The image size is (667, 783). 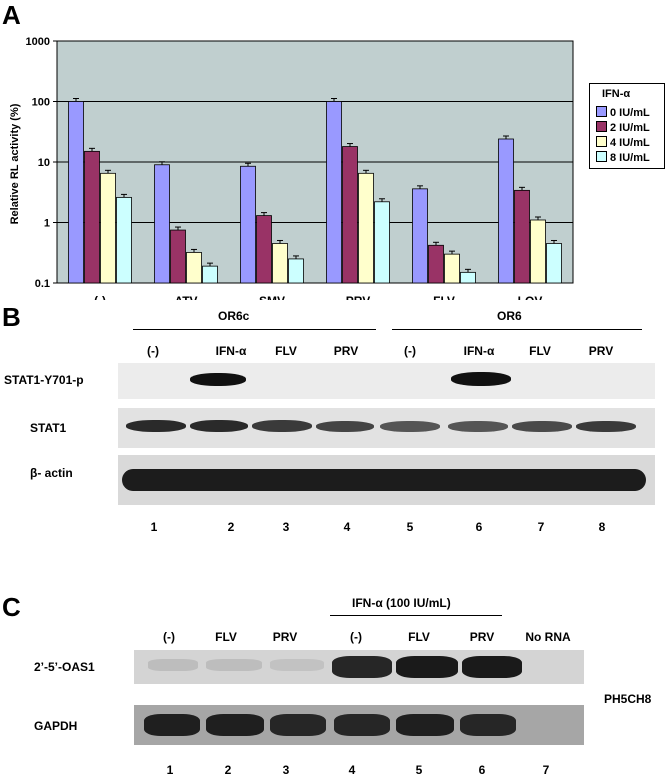 What do you see at coordinates (350, 215) in the screenshot?
I see `bar-PRV-2 IU/mL` at bounding box center [350, 215].